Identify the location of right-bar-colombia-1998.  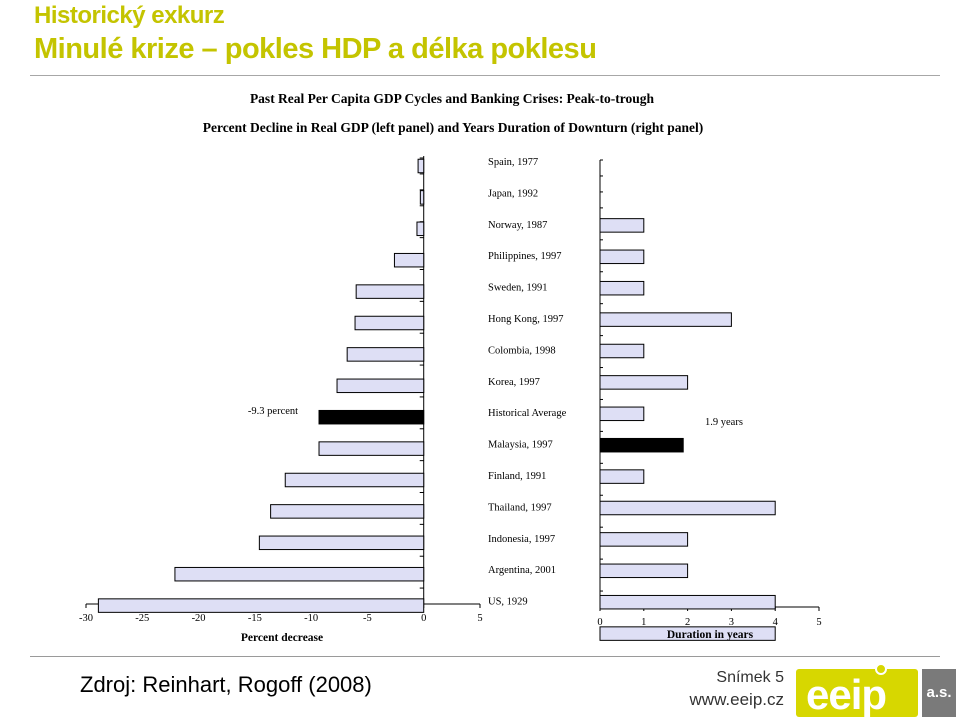
(644, 382).